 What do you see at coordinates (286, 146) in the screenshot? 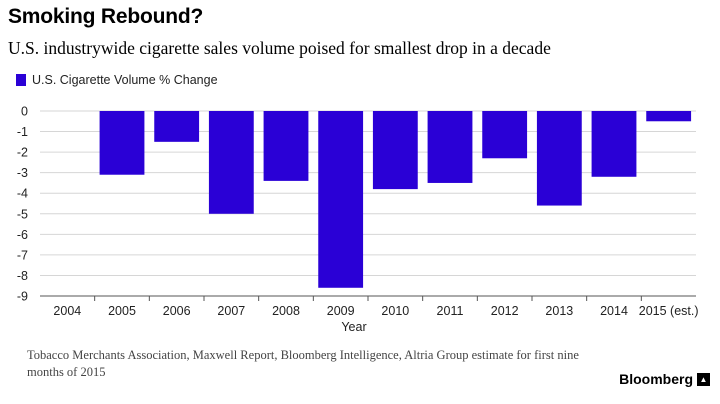
I see `bar-2008` at bounding box center [286, 146].